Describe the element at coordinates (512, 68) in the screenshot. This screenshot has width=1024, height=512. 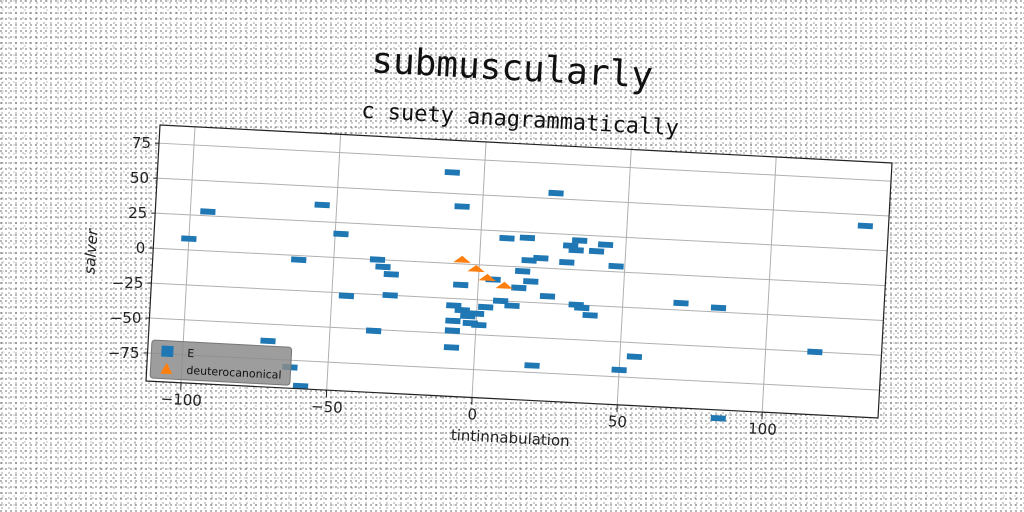
I see `chart-title: submuscularly` at that location.